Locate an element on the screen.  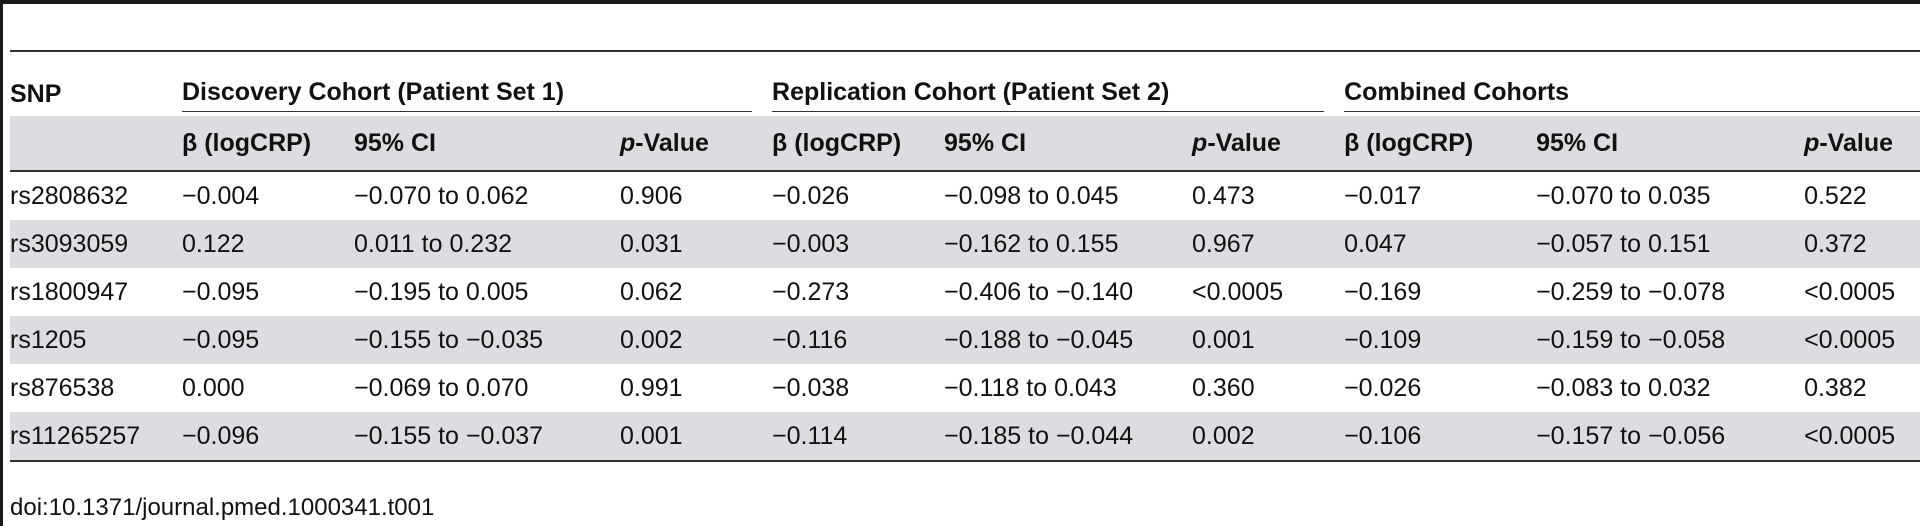
ci-cell: −0.159 to −0.058 is located at coordinates (1670, 340).